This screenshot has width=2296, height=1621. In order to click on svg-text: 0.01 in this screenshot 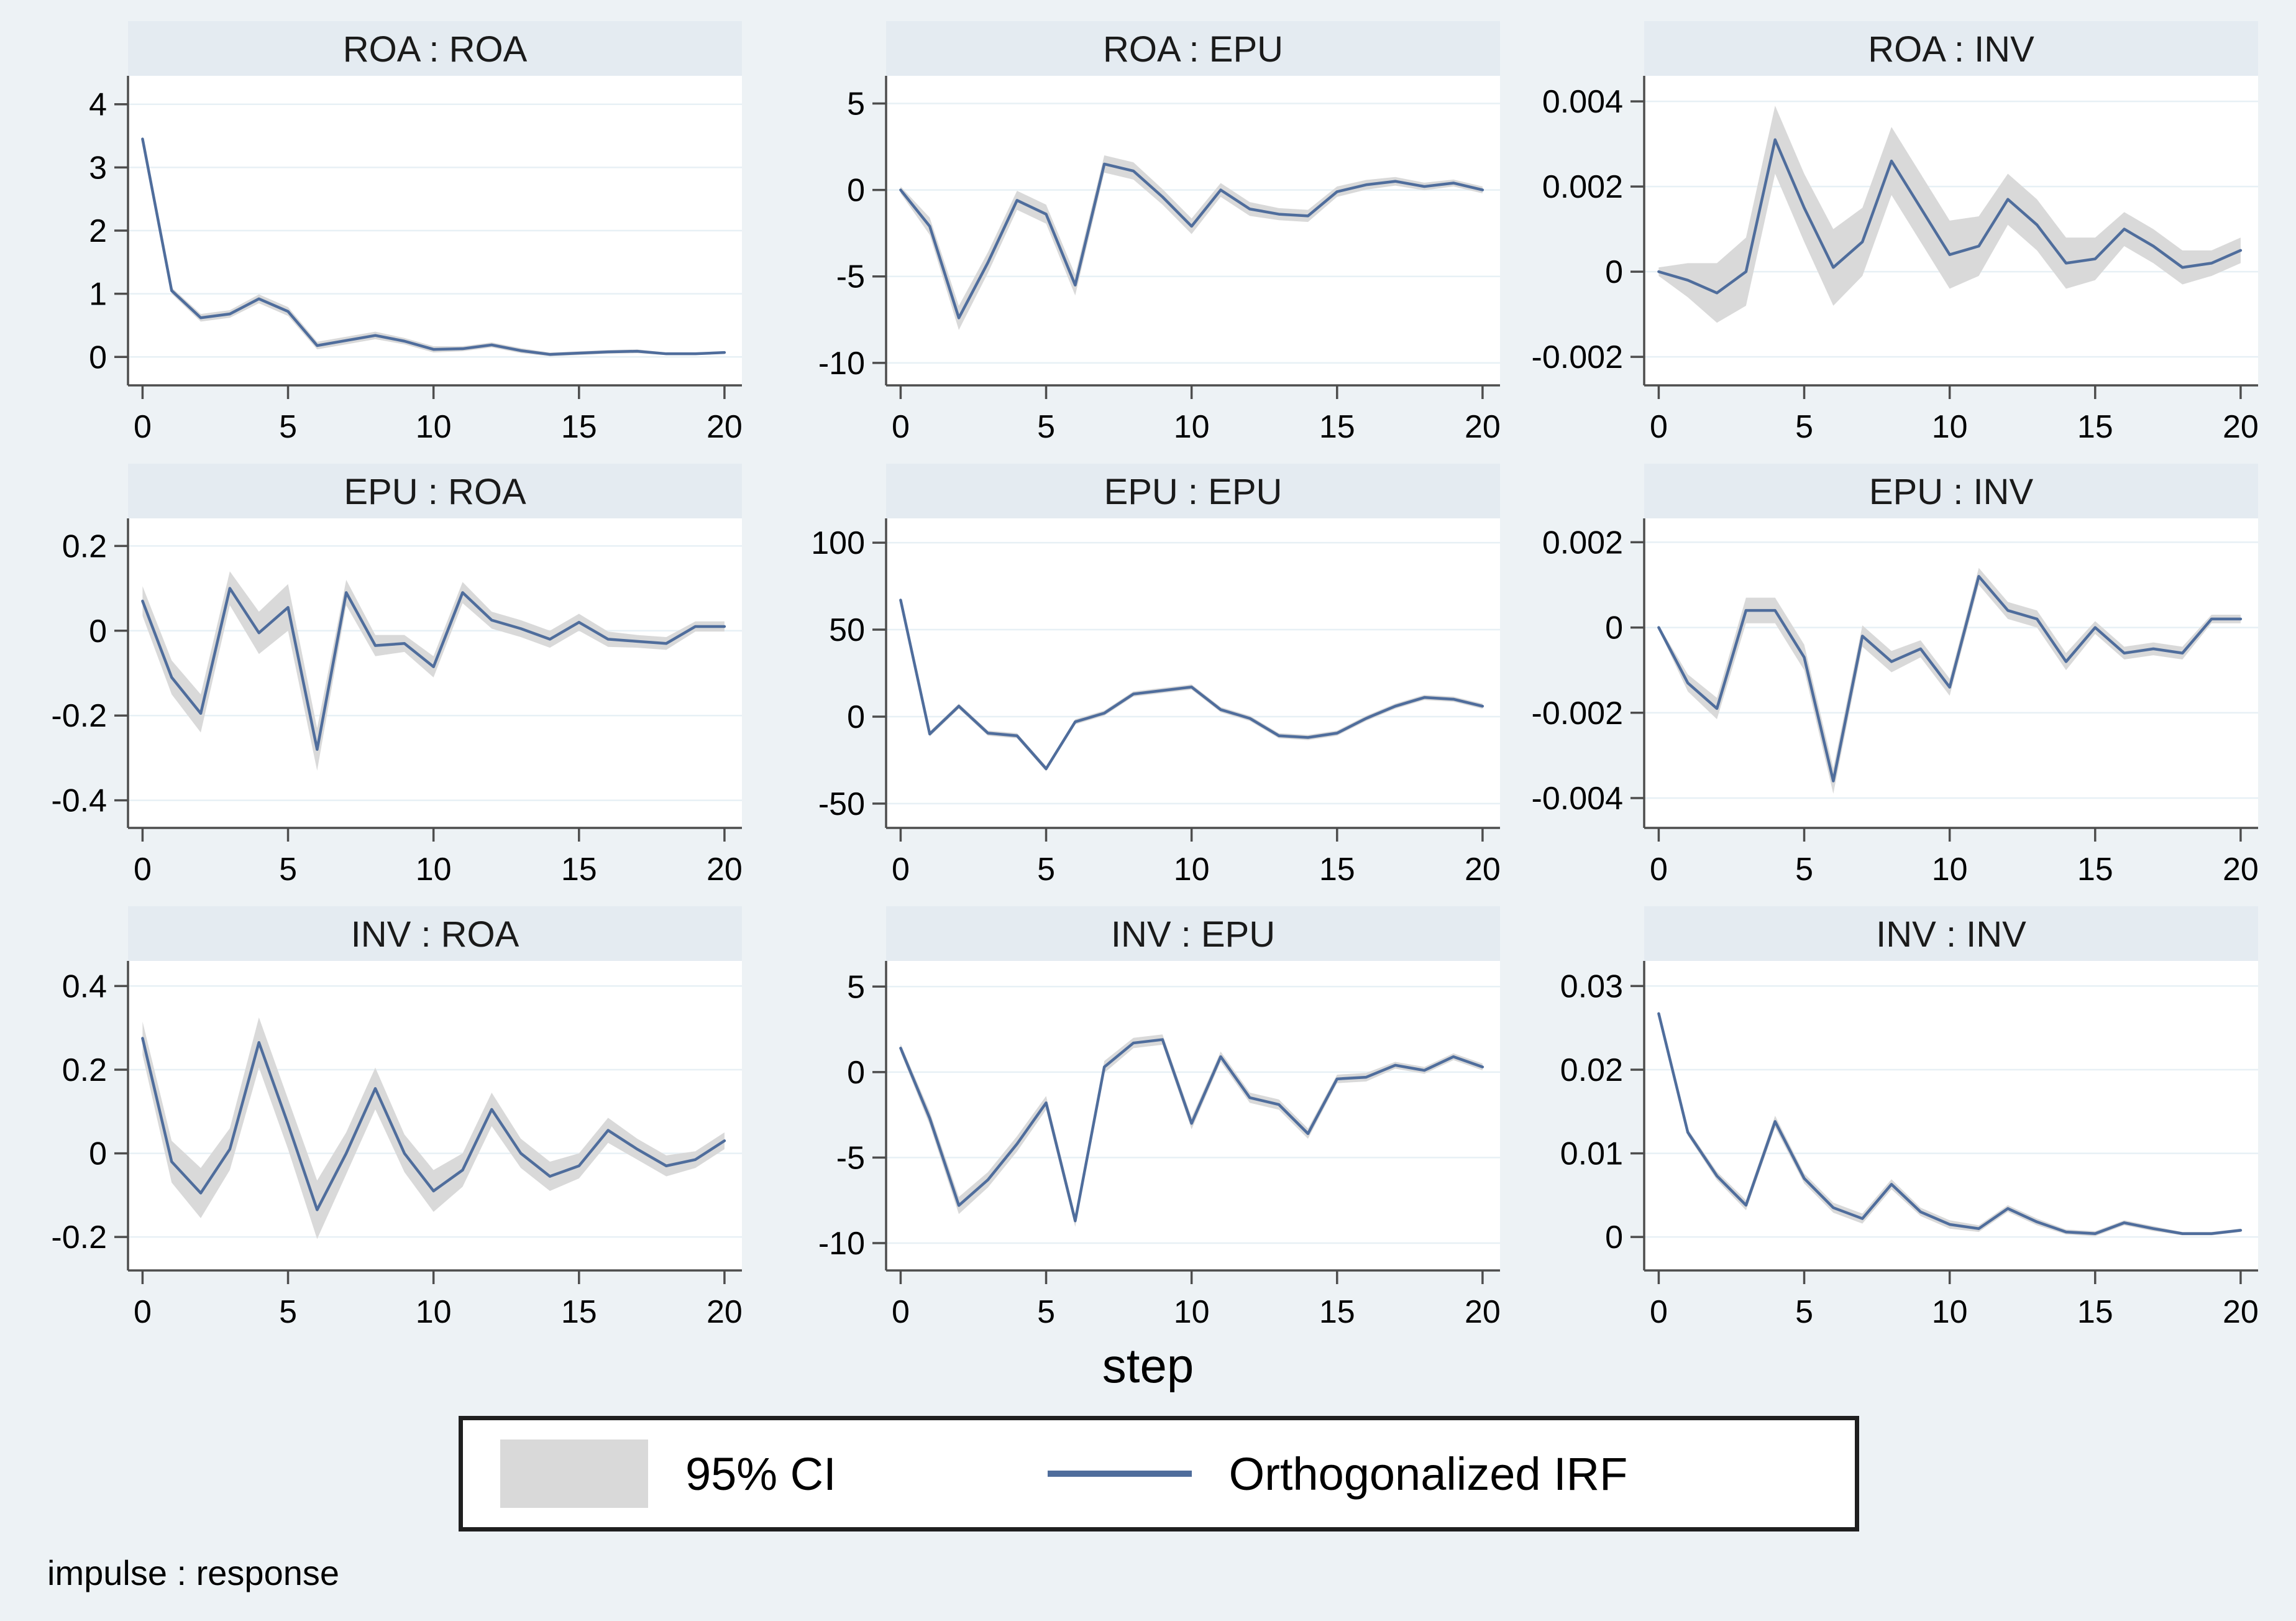, I will do `click(1591, 1154)`.